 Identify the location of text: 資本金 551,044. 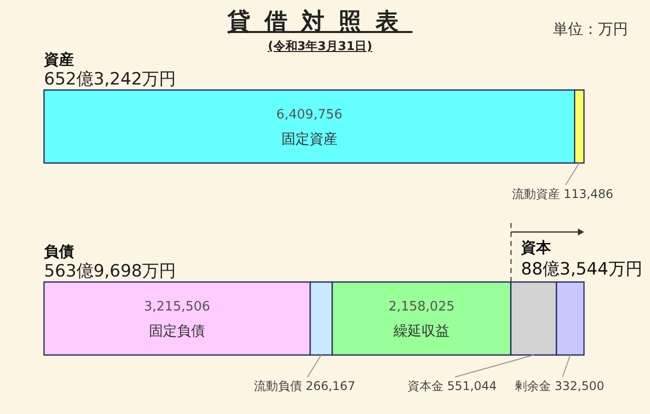
(452, 386).